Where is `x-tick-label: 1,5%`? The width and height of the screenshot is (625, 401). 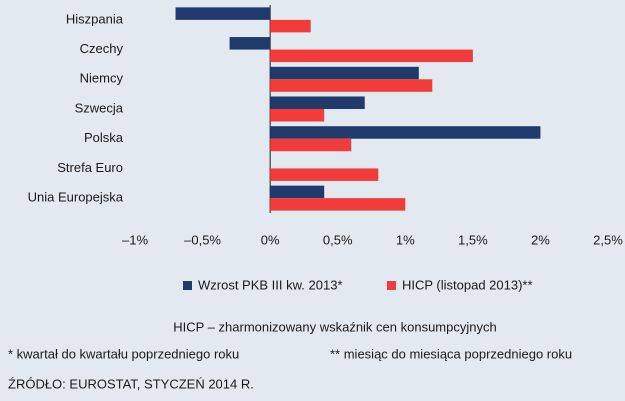
x-tick-label: 1,5% is located at coordinates (473, 239).